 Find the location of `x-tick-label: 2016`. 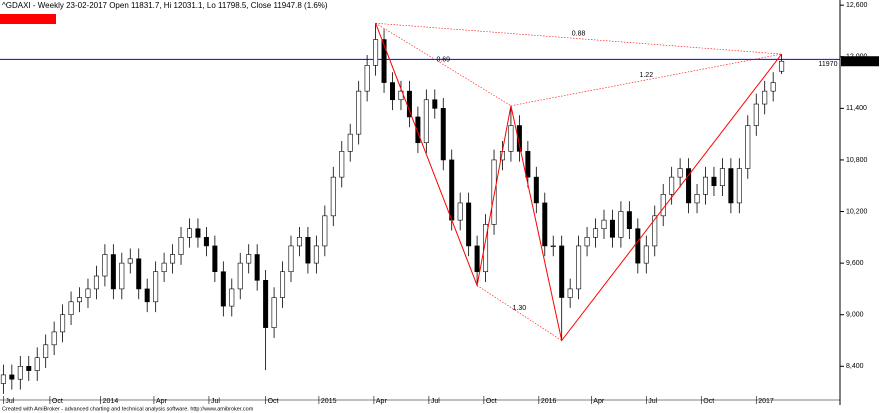

x-tick-label: 2016 is located at coordinates (549, 401).